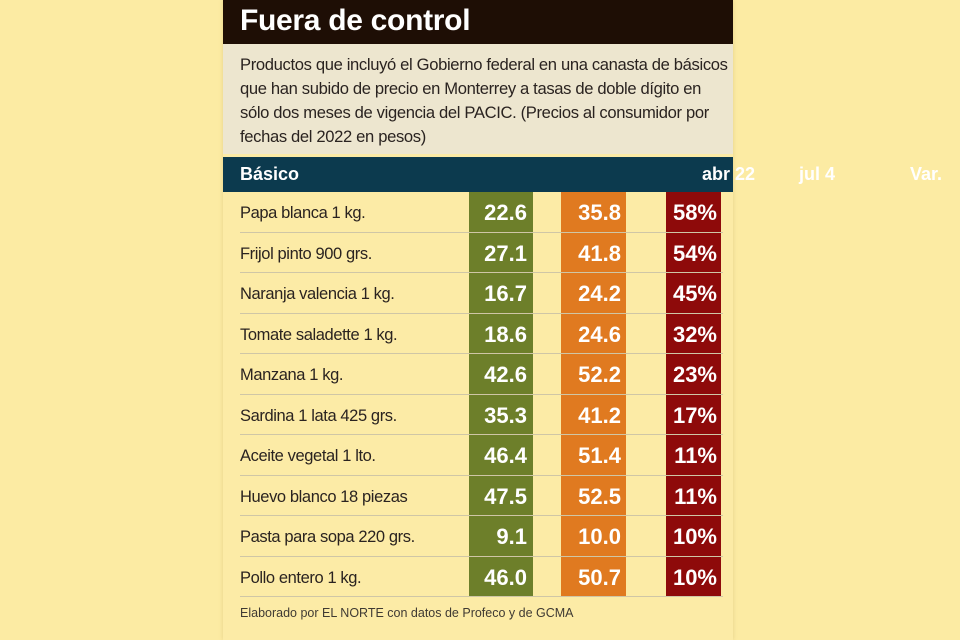  What do you see at coordinates (319, 334) in the screenshot?
I see `product-name: Tomate saladette 1 kg.` at bounding box center [319, 334].